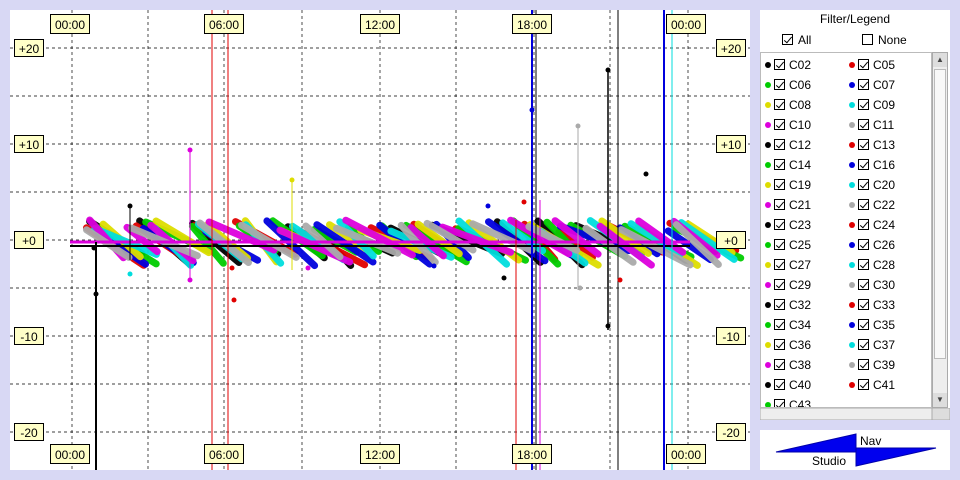  I want to click on scroll-down-icon: ▼, so click(940, 400).